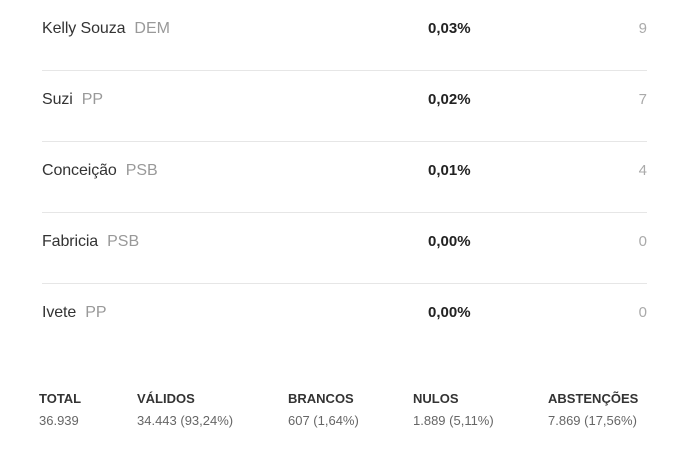 This screenshot has width=700, height=452. I want to click on candidate-info: Ivete PP, so click(74, 313).